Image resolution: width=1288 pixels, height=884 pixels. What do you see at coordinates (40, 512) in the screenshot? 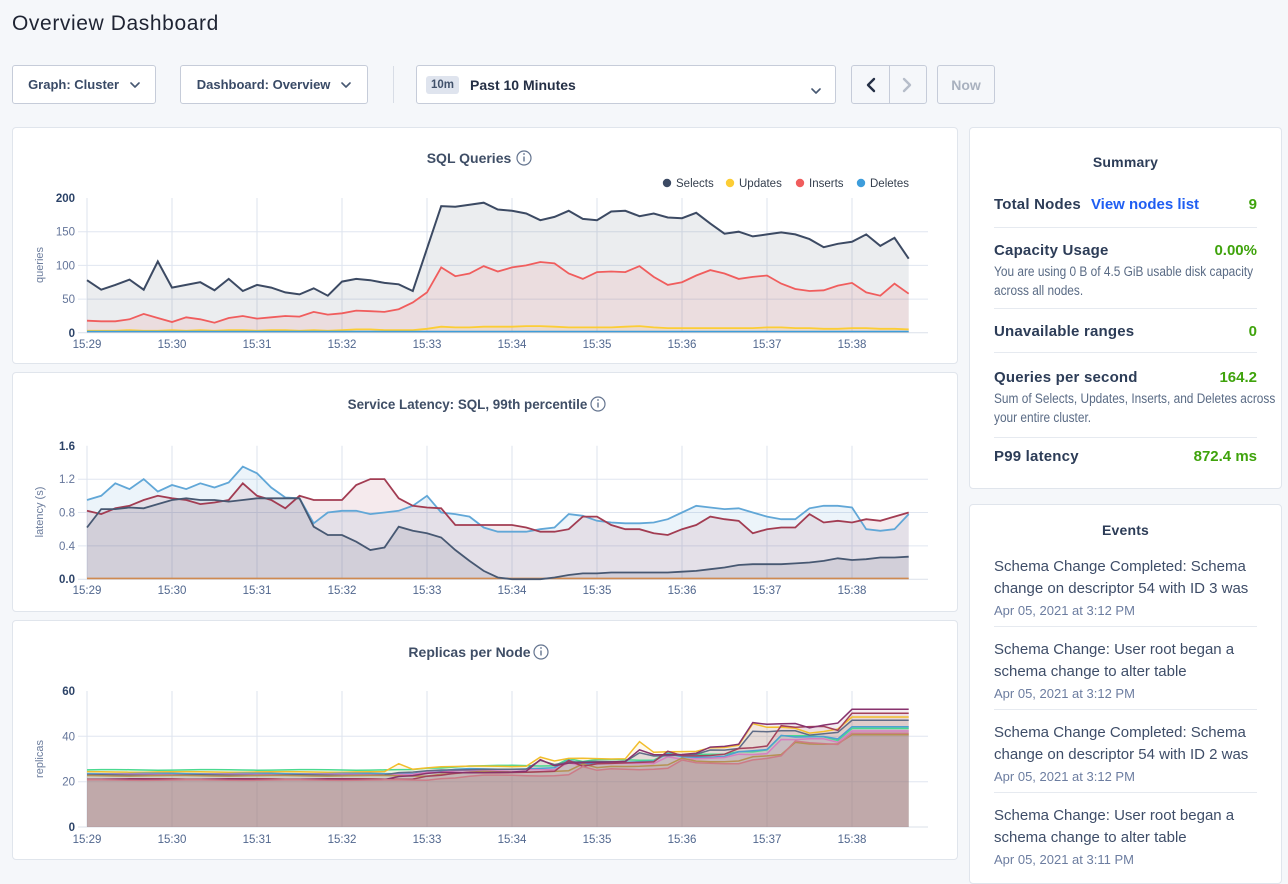
I see `svg-text: latency (s)` at bounding box center [40, 512].